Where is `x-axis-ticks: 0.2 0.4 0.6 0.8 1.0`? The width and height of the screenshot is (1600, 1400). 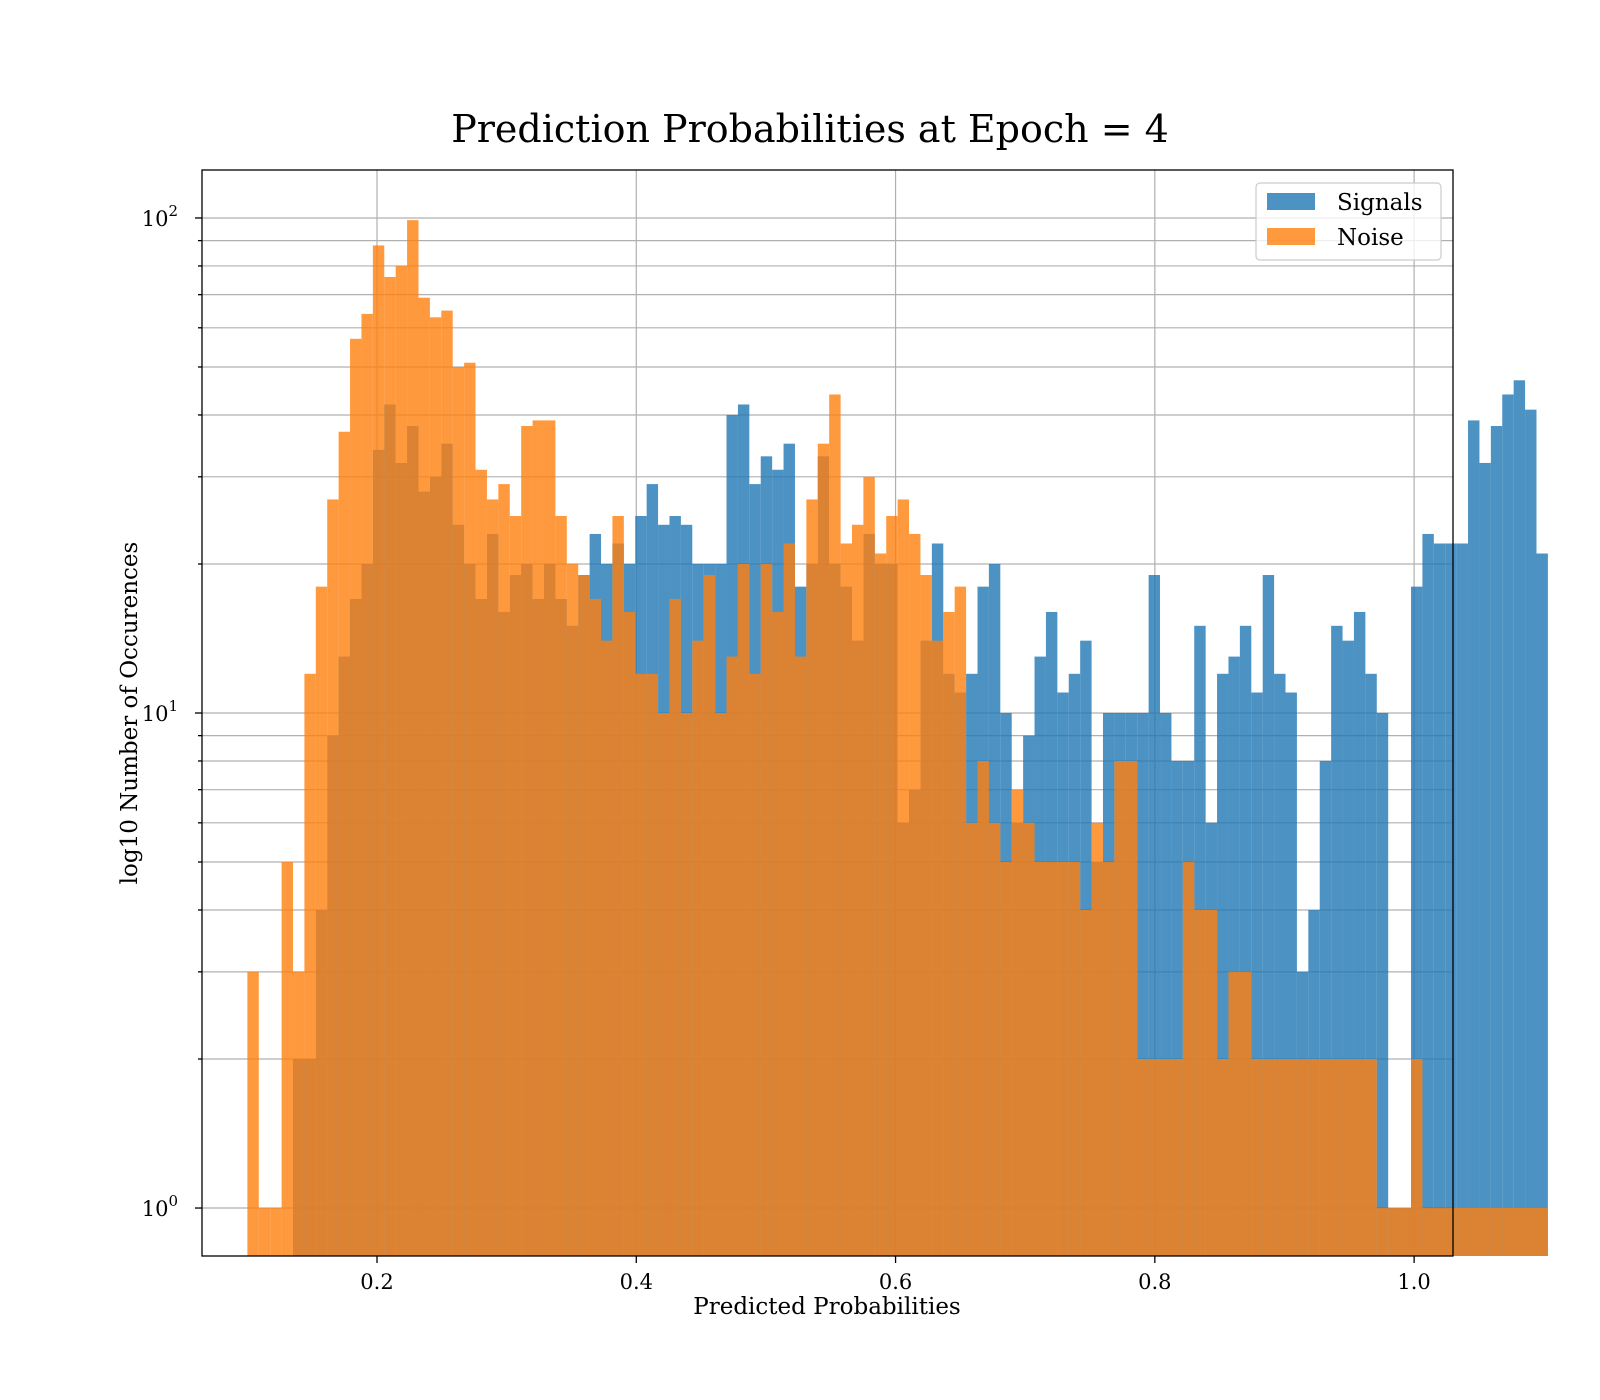
x-axis-ticks: 0.2 0.4 0.6 0.8 1.0 is located at coordinates (895, 1275).